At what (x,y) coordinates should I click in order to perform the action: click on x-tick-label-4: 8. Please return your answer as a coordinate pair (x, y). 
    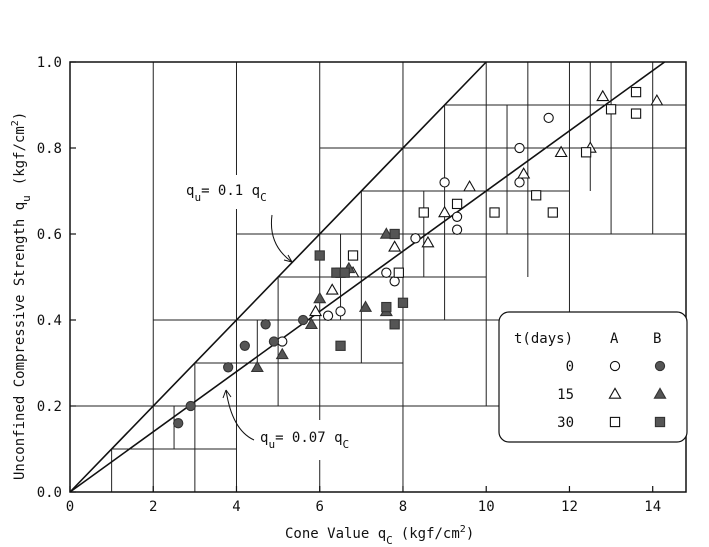
    Looking at the image, I should click on (403, 507).